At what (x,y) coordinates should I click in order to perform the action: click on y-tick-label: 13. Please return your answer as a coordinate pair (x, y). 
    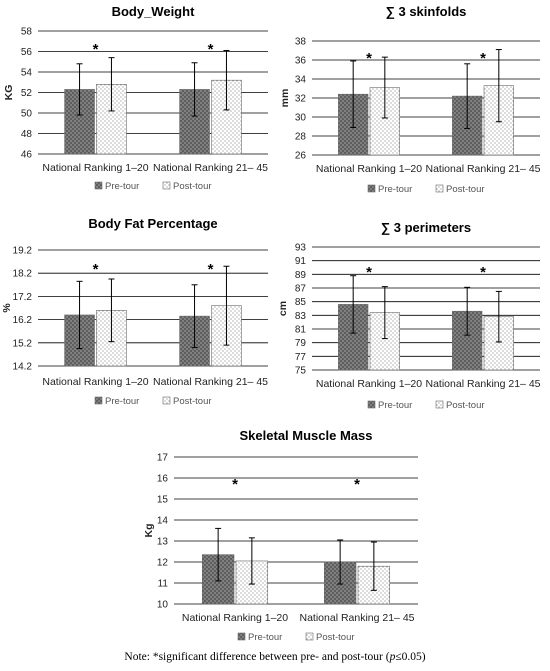
    Looking at the image, I should click on (163, 542).